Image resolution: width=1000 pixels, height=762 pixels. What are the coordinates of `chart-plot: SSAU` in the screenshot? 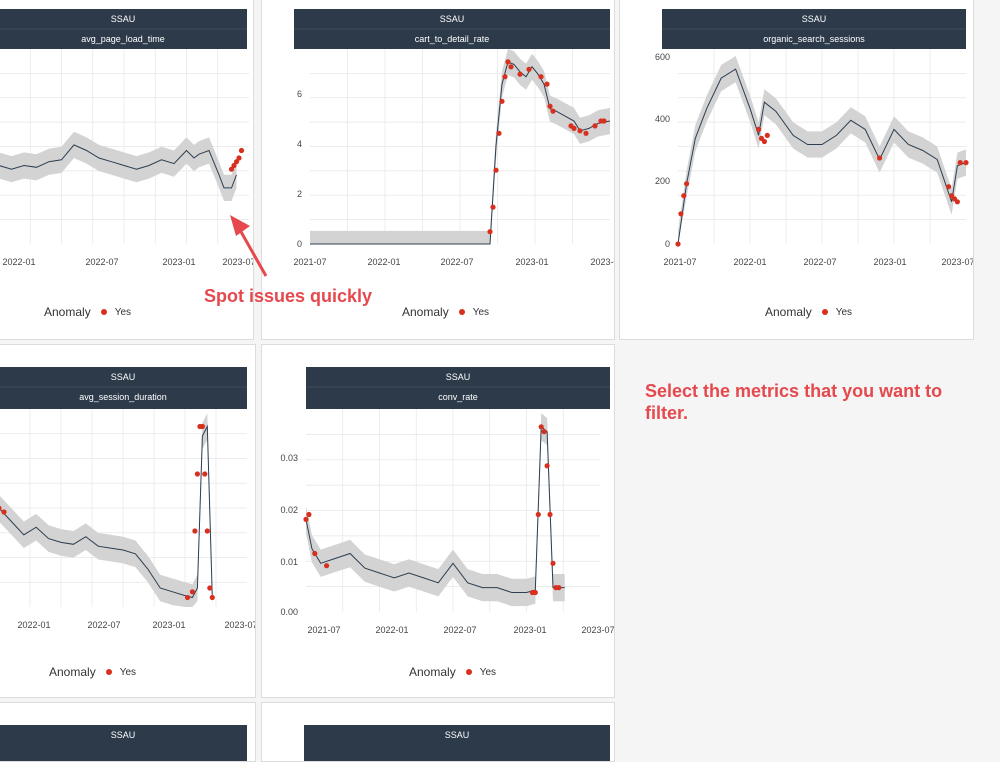 It's located at (457, 743).